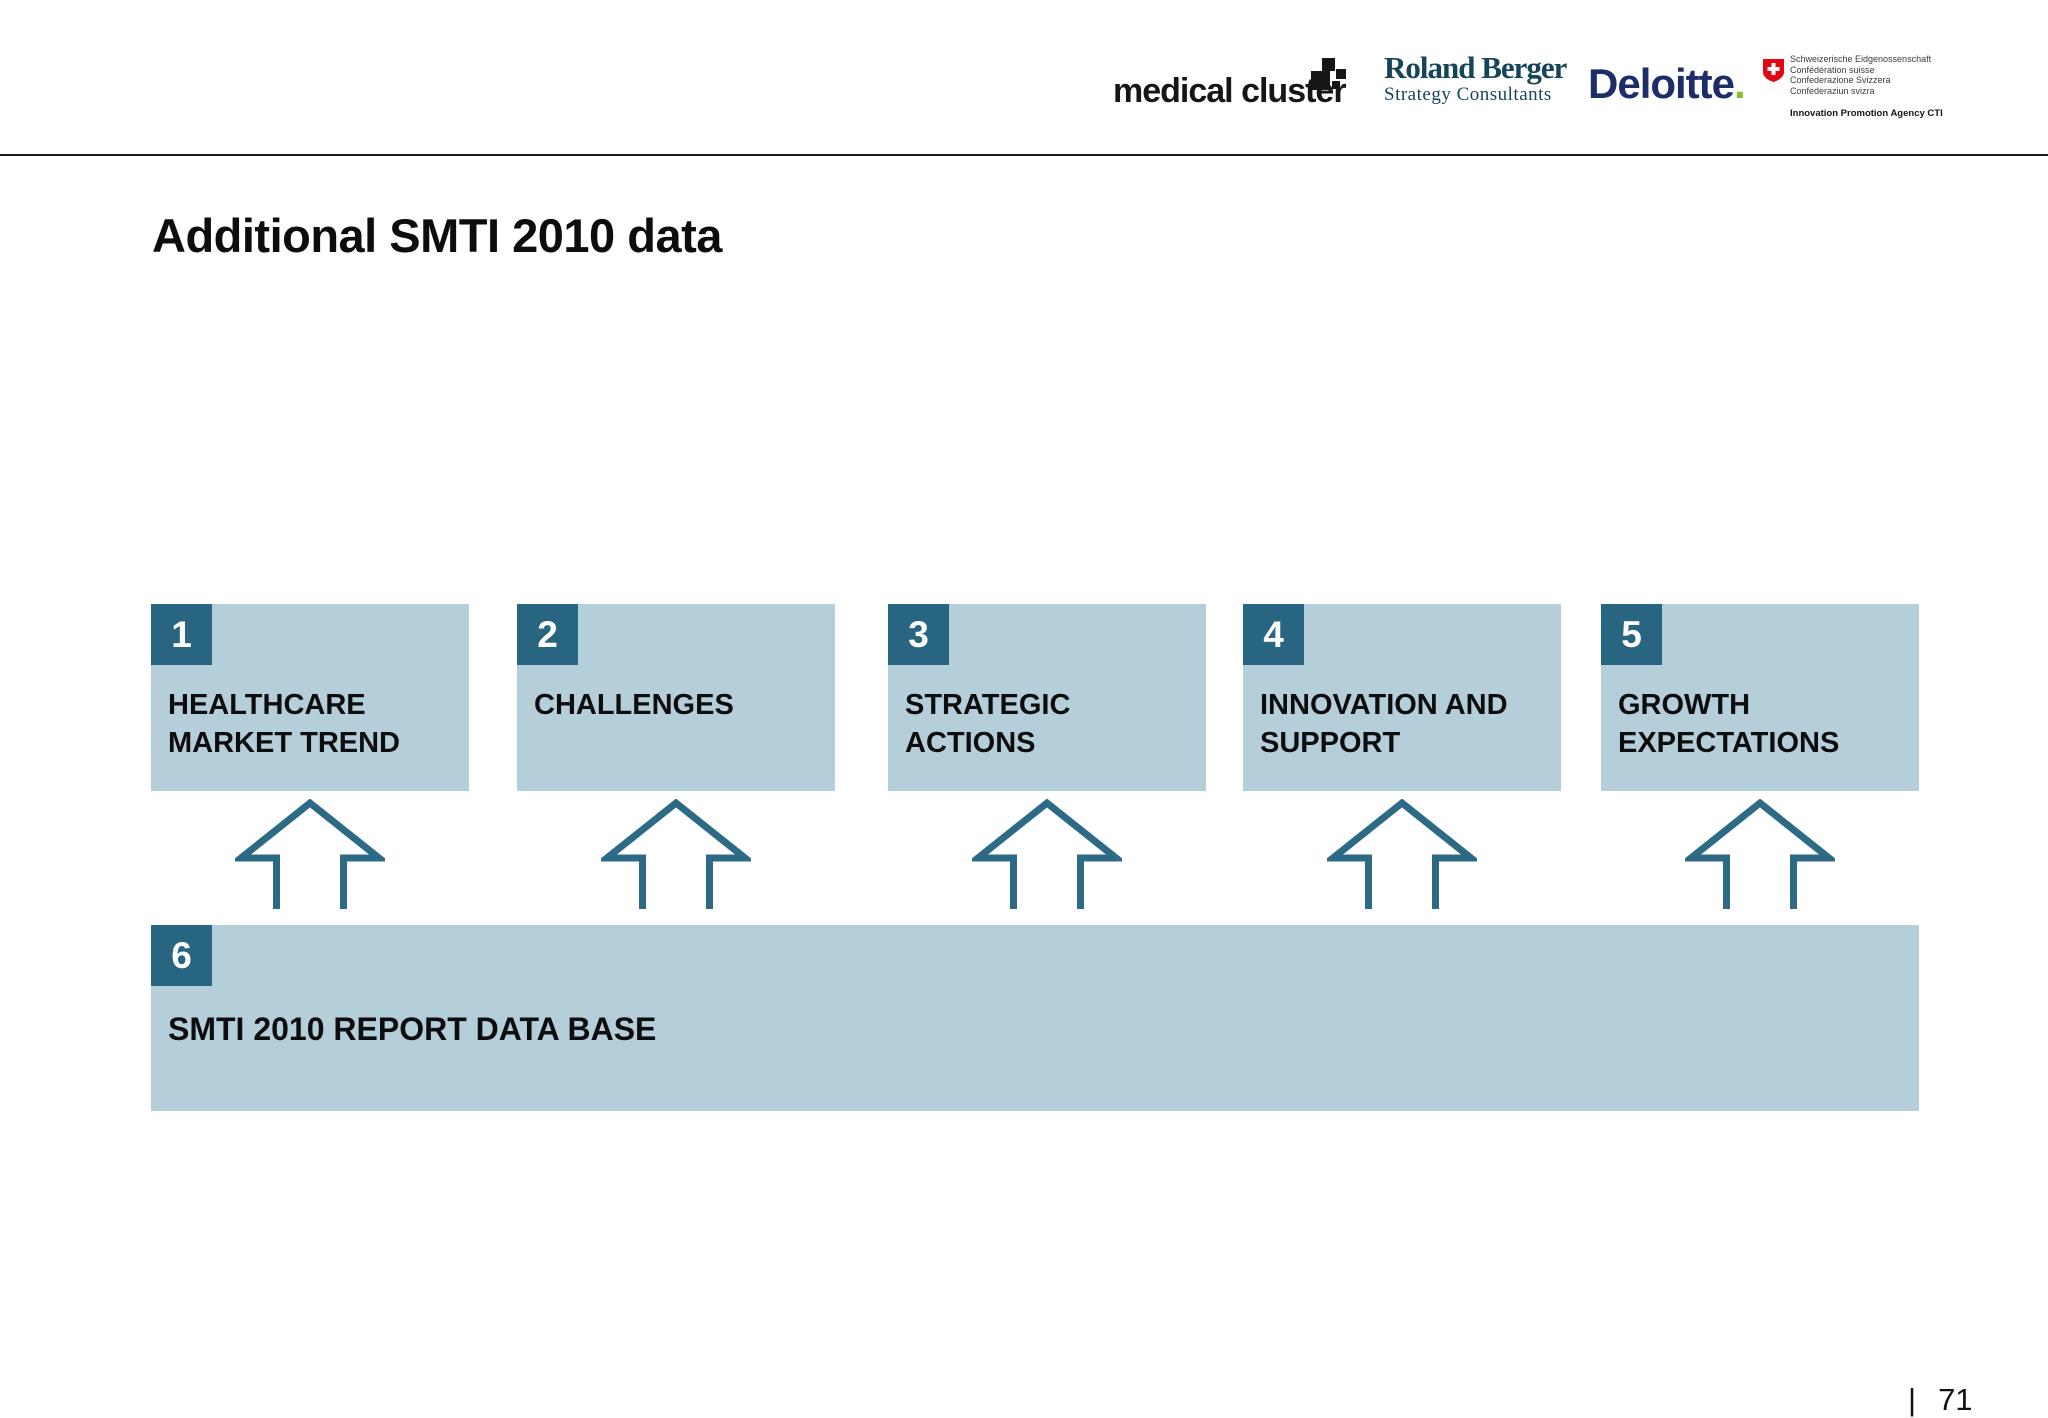  I want to click on swiss-name-line: Confederazione Svizzera, so click(1840, 80).